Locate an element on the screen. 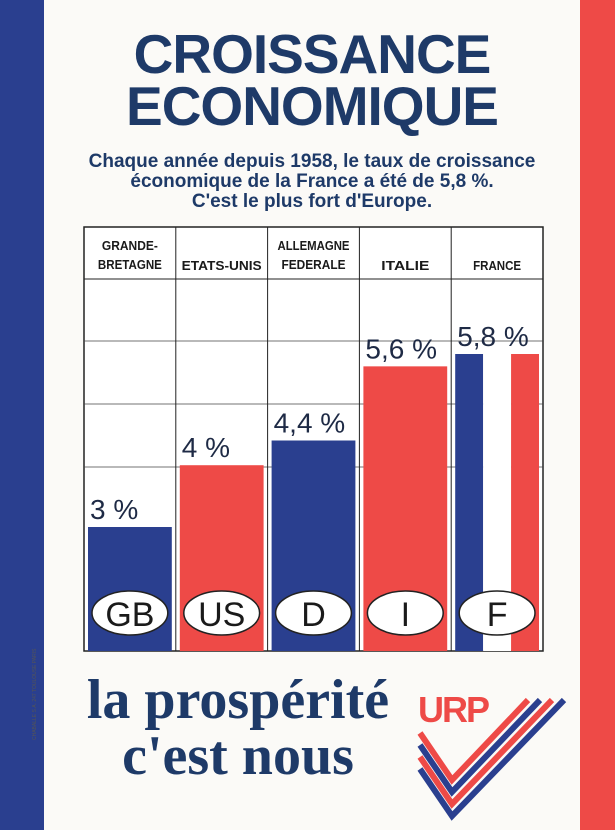 This screenshot has width=615, height=830. country-code-us: US is located at coordinates (221, 615).